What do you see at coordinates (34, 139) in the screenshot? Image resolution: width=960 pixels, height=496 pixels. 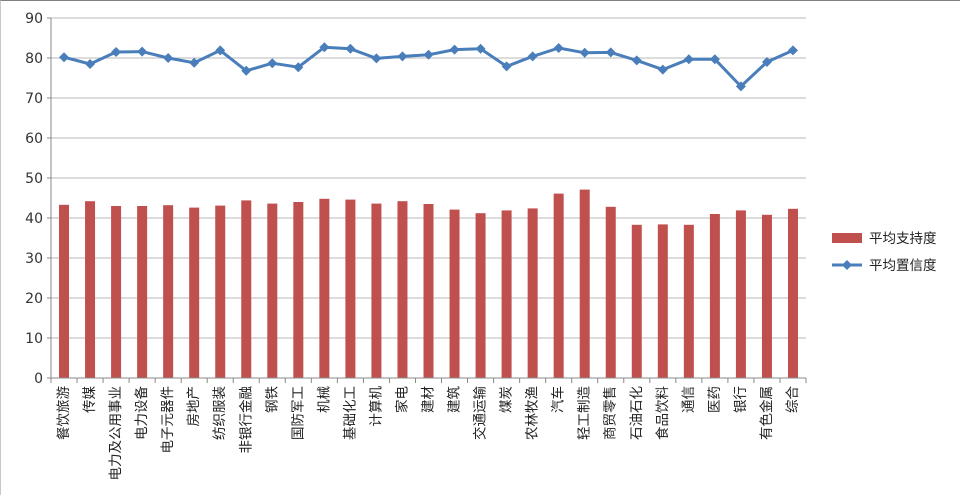 I see `y-tick-label: 60` at bounding box center [34, 139].